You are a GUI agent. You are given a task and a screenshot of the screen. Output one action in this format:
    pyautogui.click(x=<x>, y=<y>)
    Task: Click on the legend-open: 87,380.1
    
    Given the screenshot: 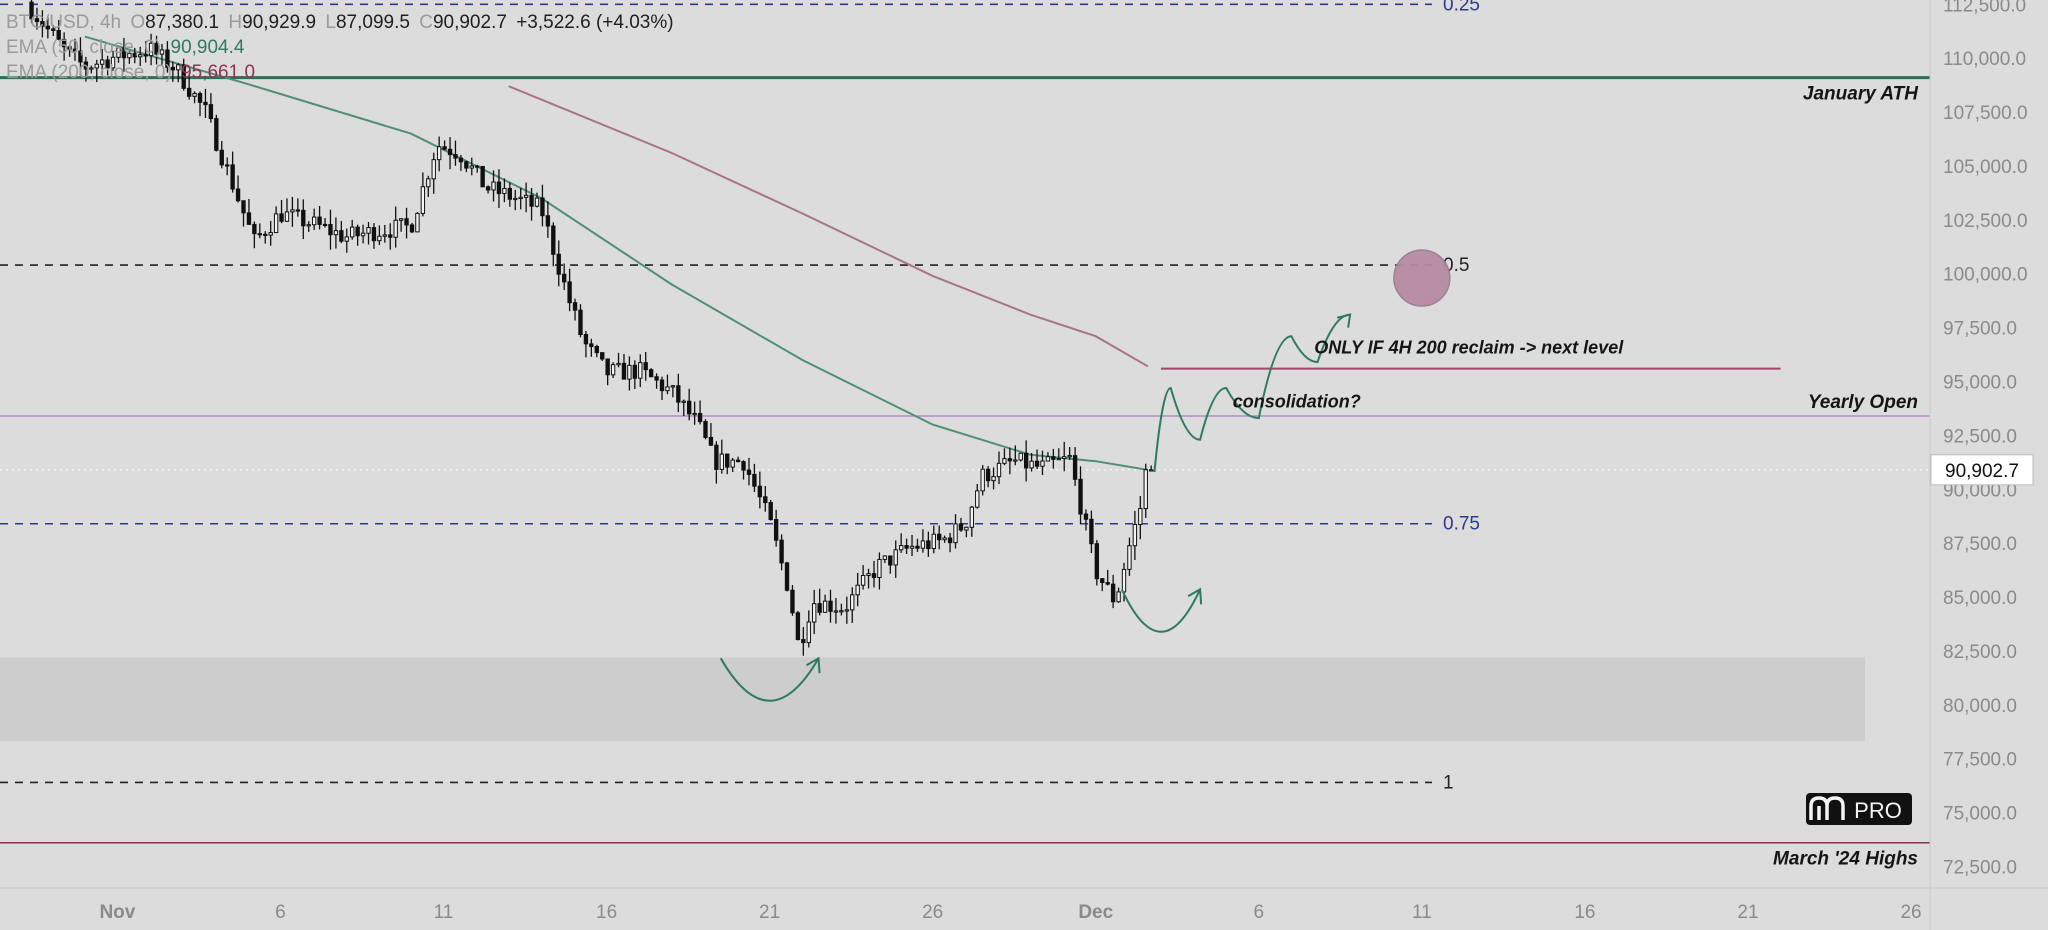 What is the action you would take?
    pyautogui.click(x=182, y=22)
    